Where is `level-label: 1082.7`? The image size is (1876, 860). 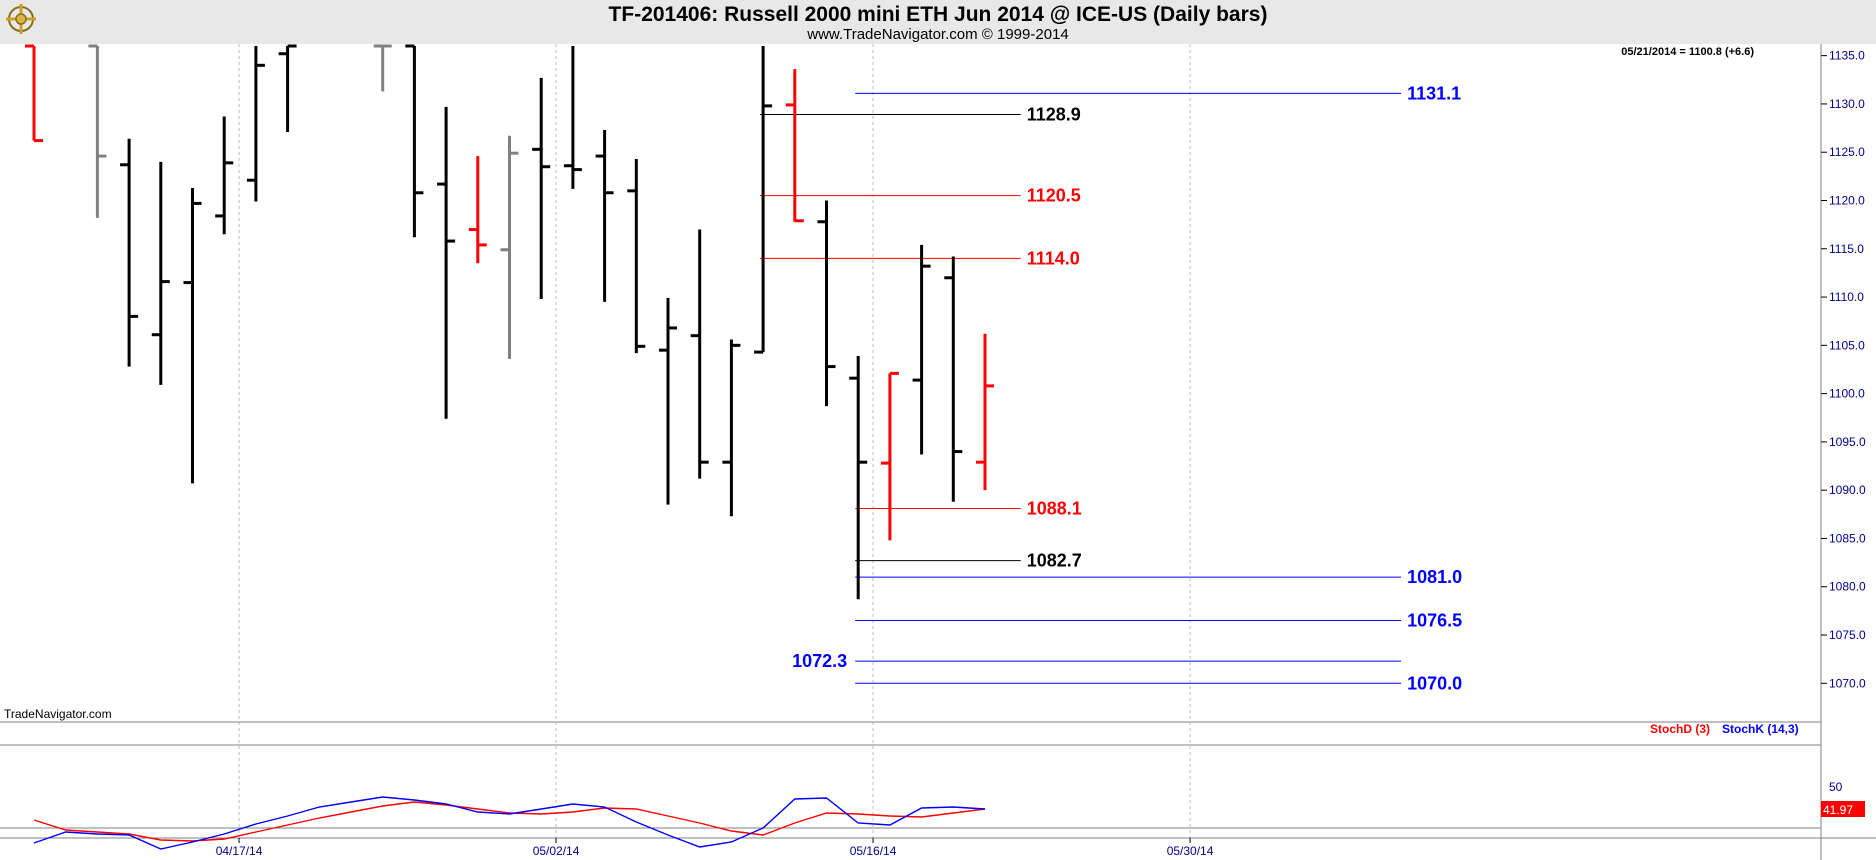
level-label: 1082.7 is located at coordinates (1054, 561).